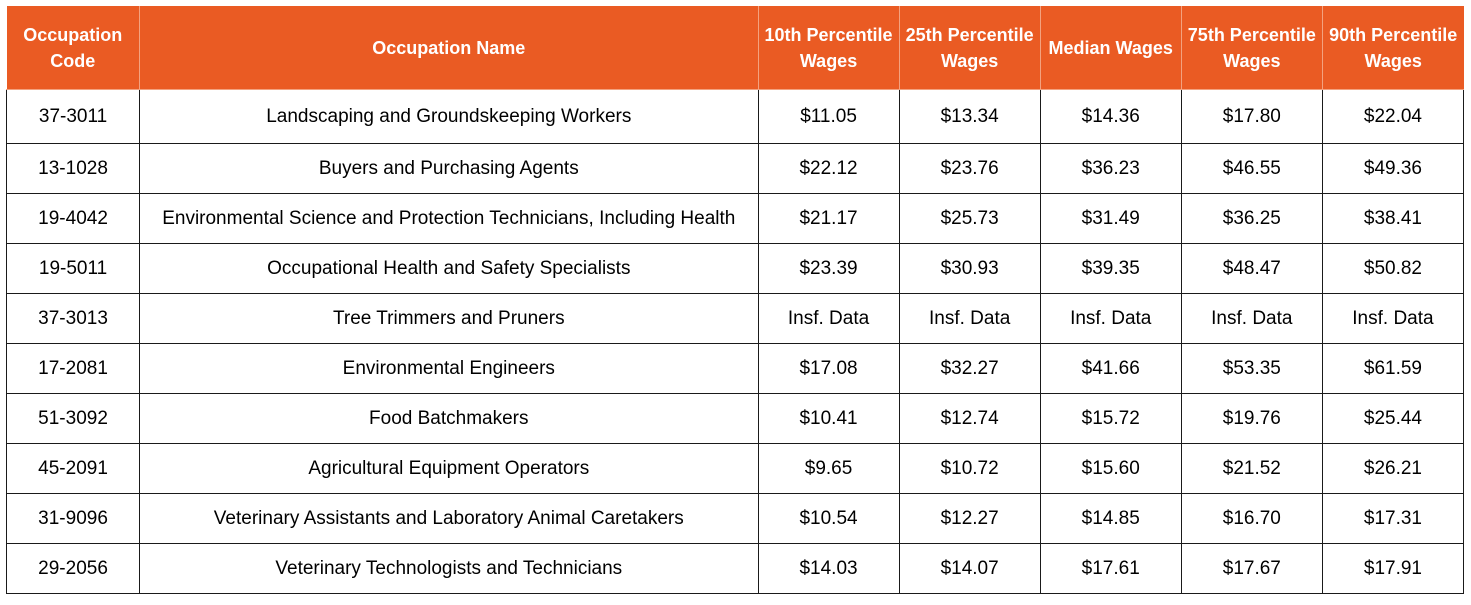 Image resolution: width=1471 pixels, height=605 pixels. I want to click on cell-code: 37-3011, so click(73, 116).